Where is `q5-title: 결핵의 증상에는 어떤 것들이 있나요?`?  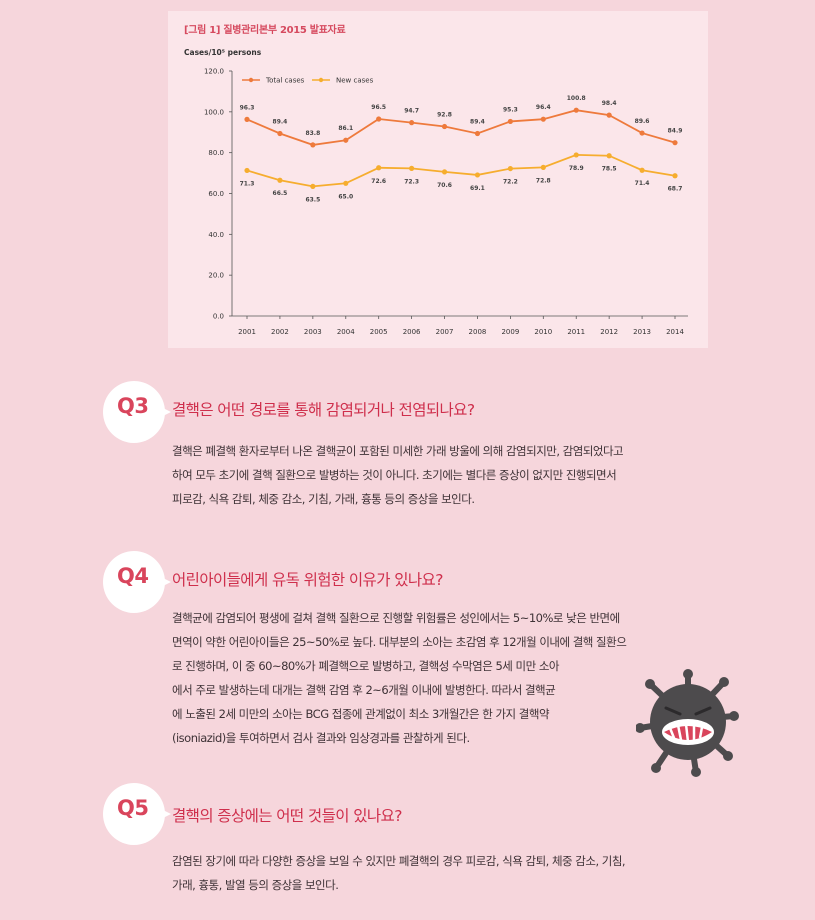
q5-title: 결핵의 증상에는 어떤 것들이 있나요? is located at coordinates (287, 816).